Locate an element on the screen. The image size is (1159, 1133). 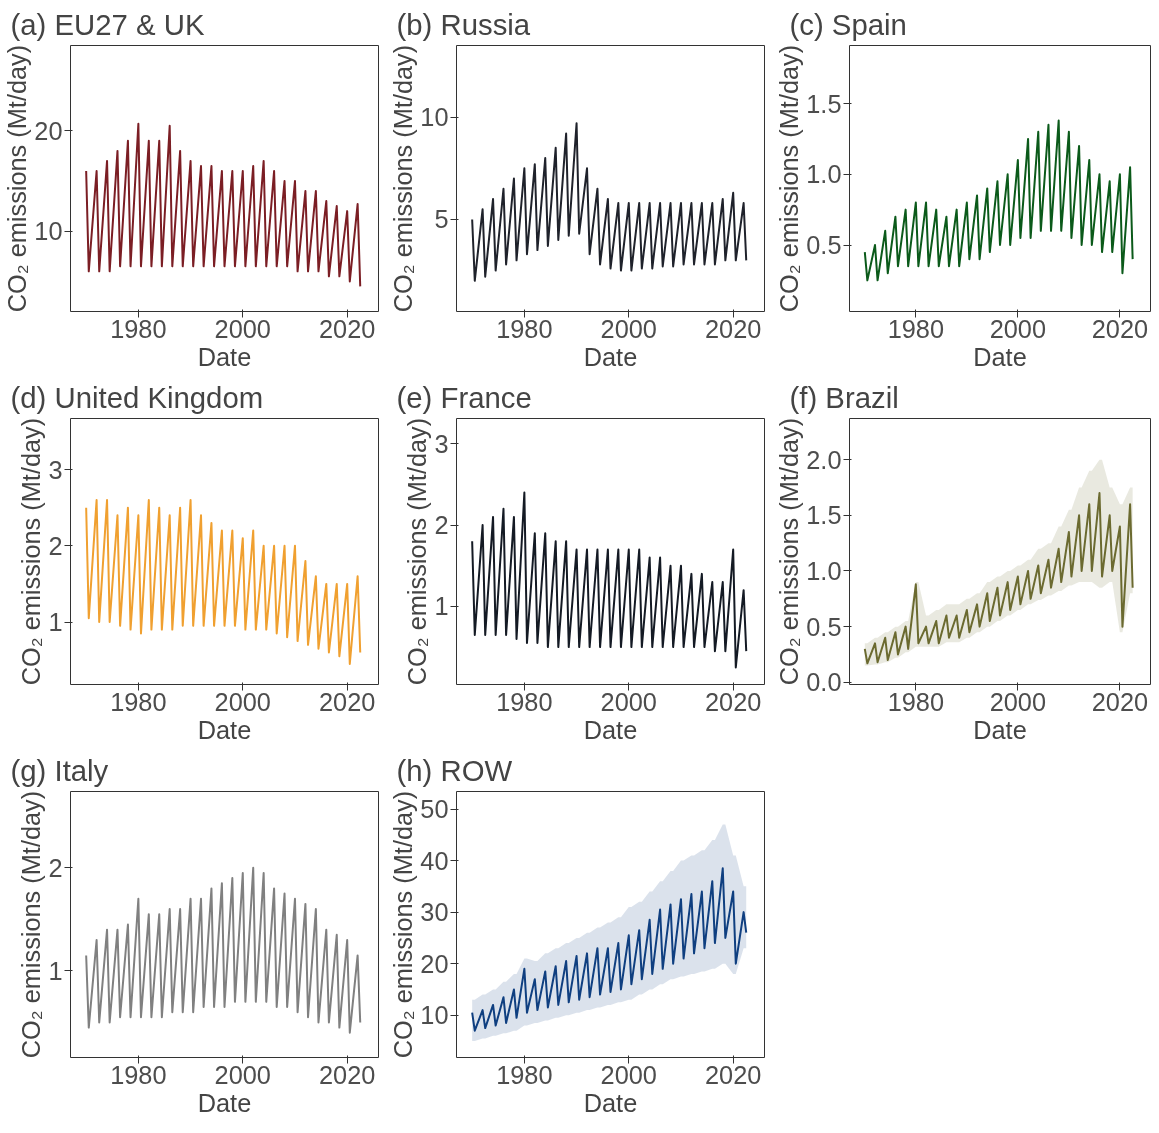
chart-title: (a) EU27 & UK is located at coordinates (107, 24).